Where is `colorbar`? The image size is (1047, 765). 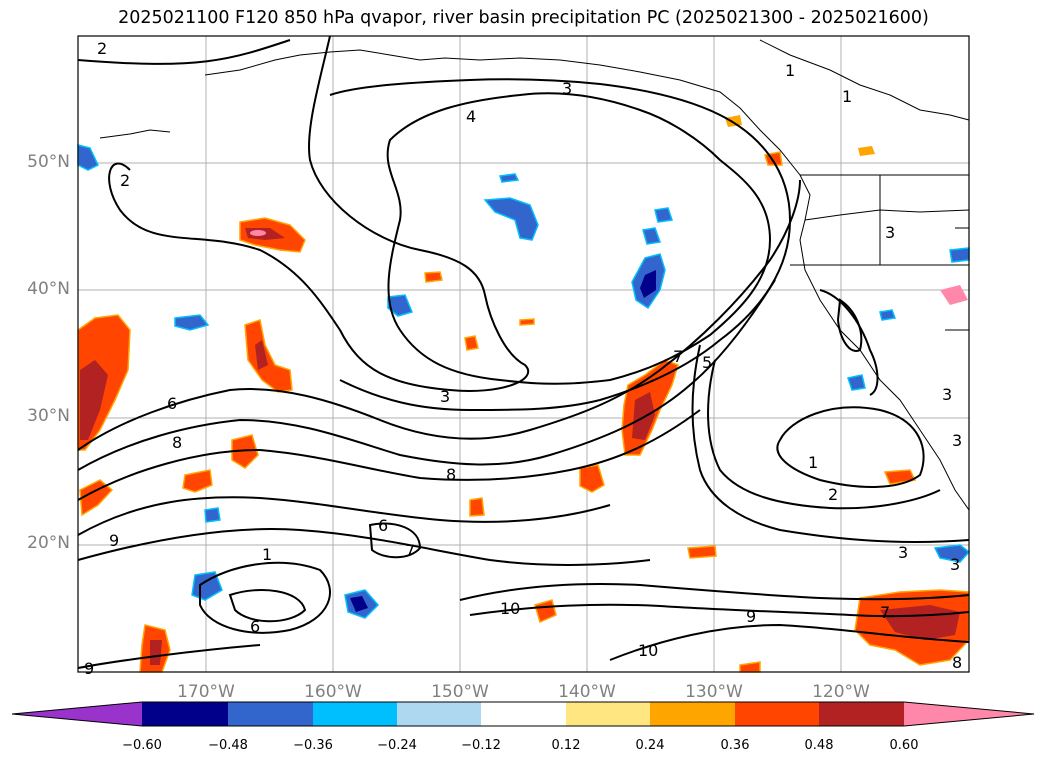 colorbar is located at coordinates (523, 714).